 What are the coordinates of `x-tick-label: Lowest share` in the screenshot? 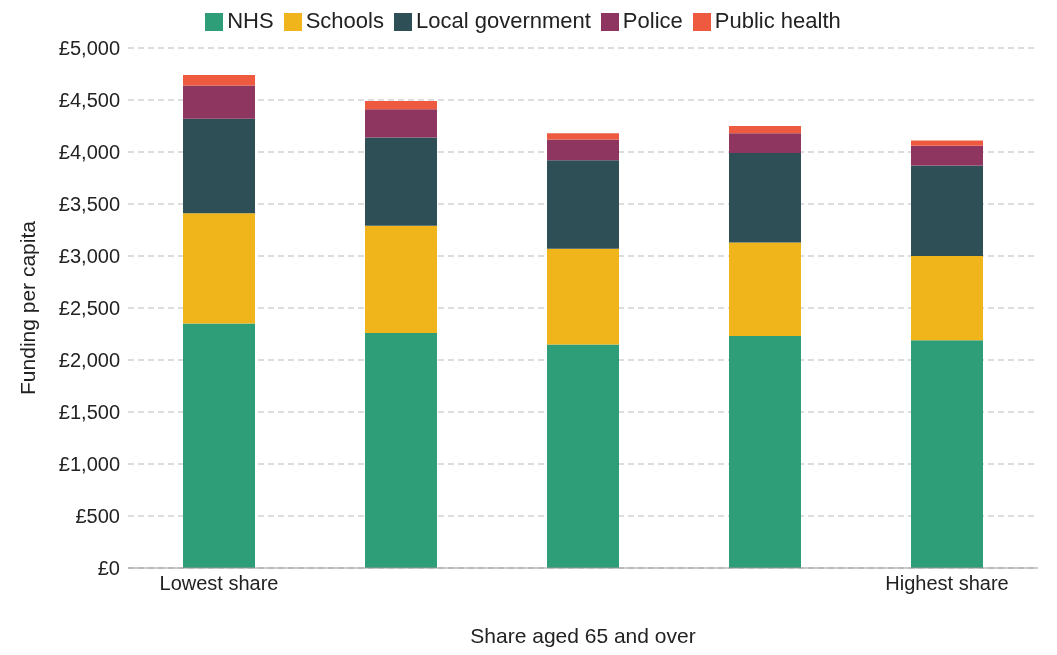 It's located at (219, 583).